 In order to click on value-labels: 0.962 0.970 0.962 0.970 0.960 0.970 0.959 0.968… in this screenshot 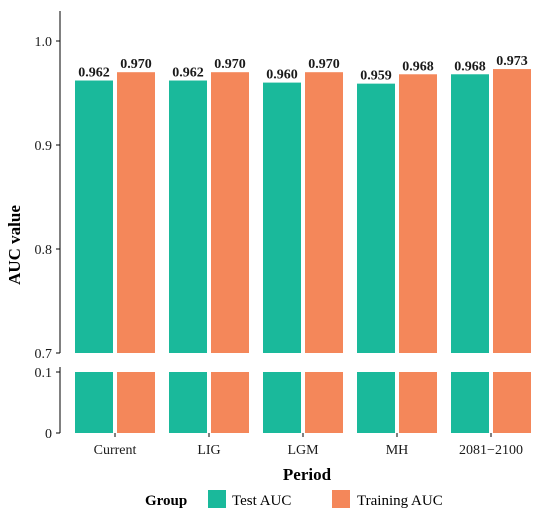, I will do `click(303, 69)`.